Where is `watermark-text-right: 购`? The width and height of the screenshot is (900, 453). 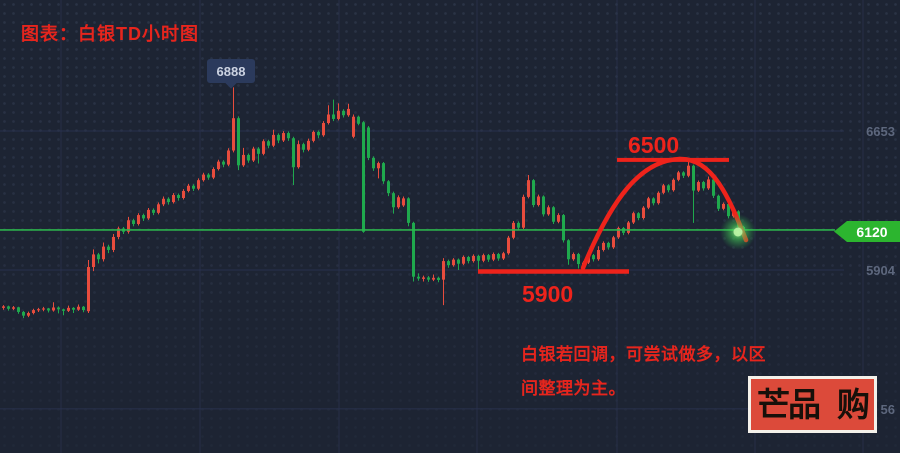 watermark-text-right: 购 is located at coordinates (853, 404).